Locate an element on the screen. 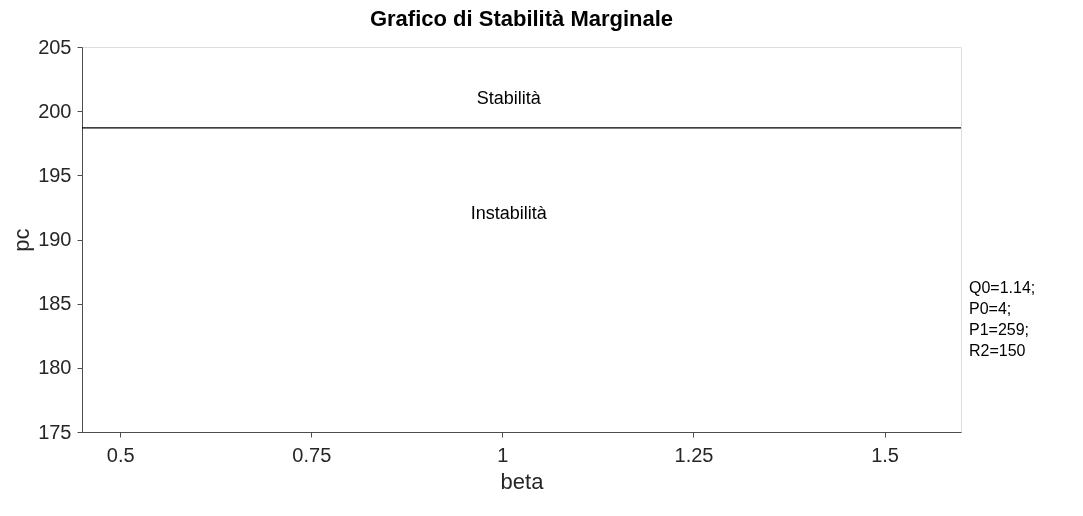  x-axis-title: beta is located at coordinates (522, 481).